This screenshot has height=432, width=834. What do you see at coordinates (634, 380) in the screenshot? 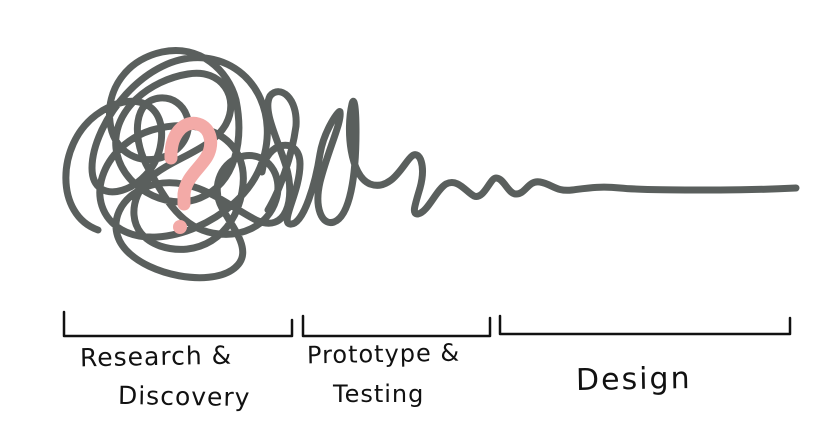
I see `stage-label-design: Design` at bounding box center [634, 380].